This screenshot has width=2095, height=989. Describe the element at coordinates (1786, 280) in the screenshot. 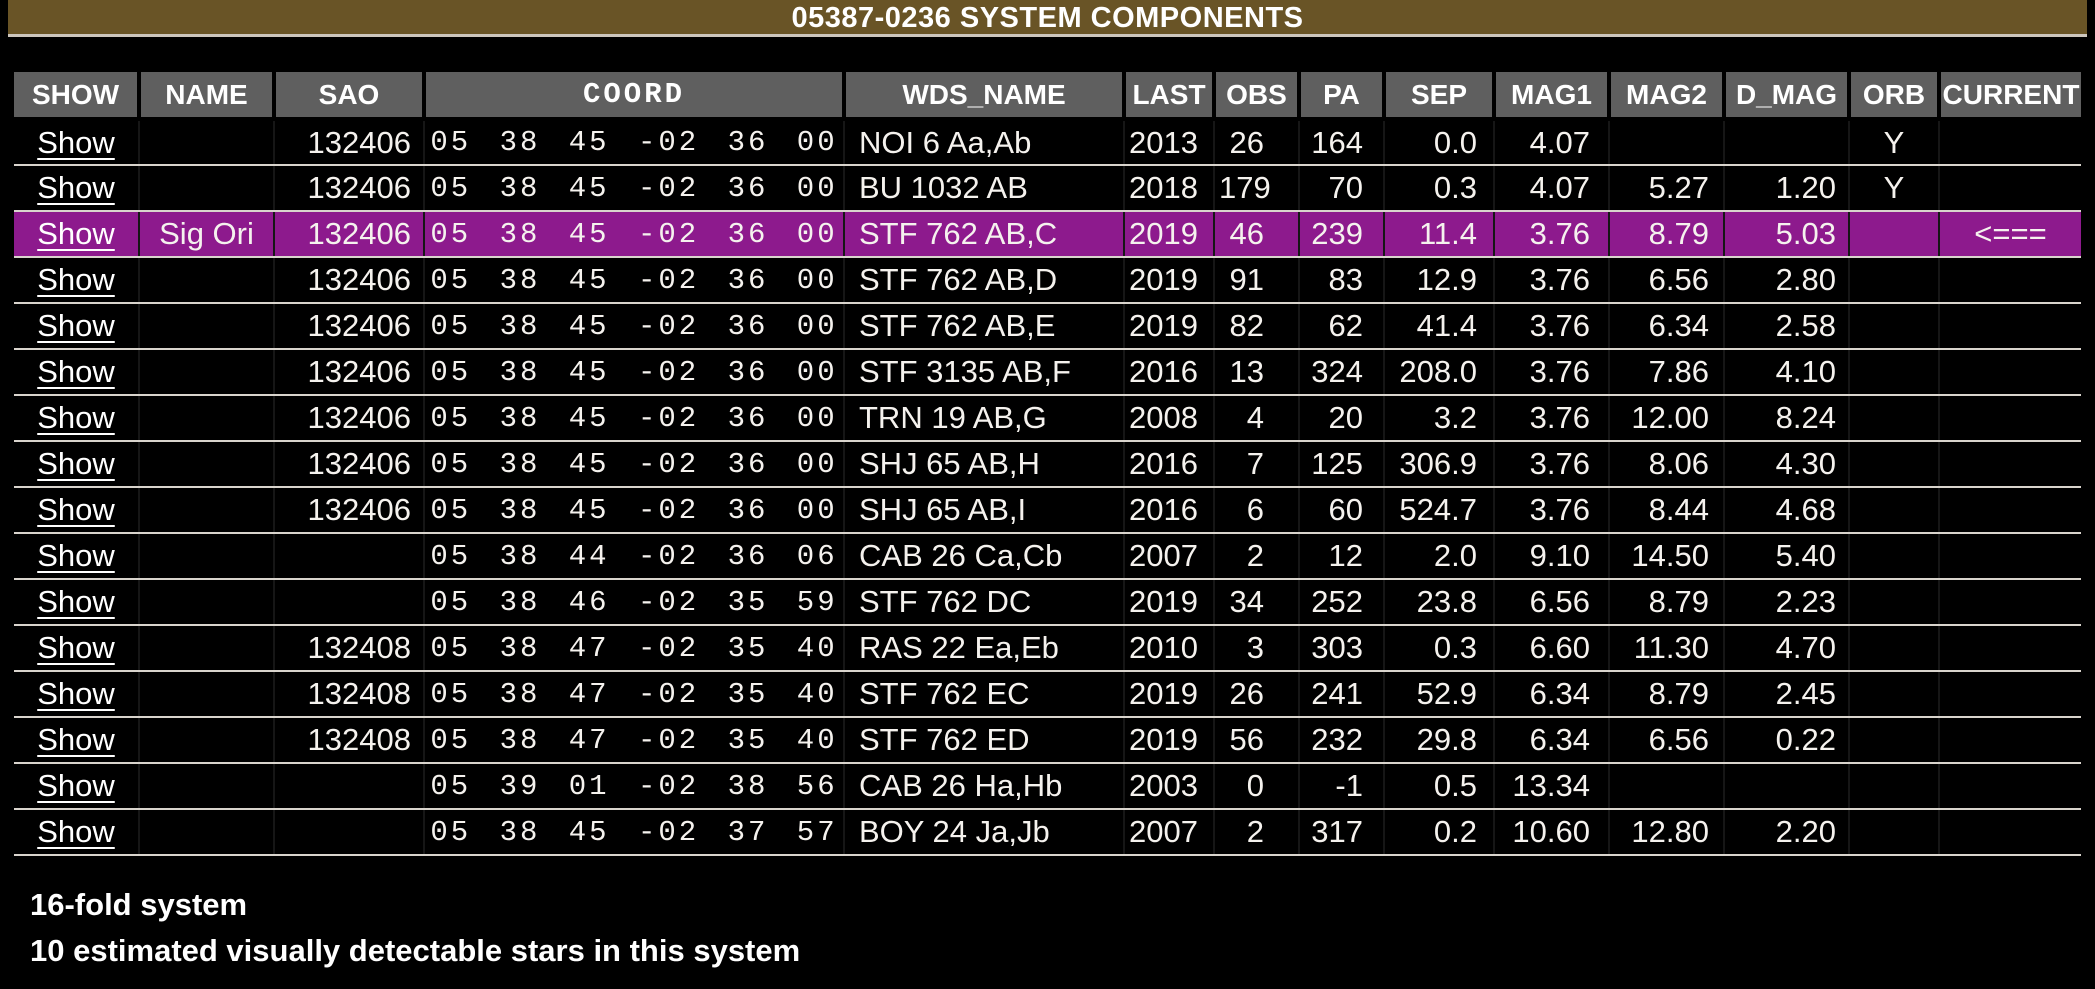

I see `cell-d-mag: 2.80` at that location.